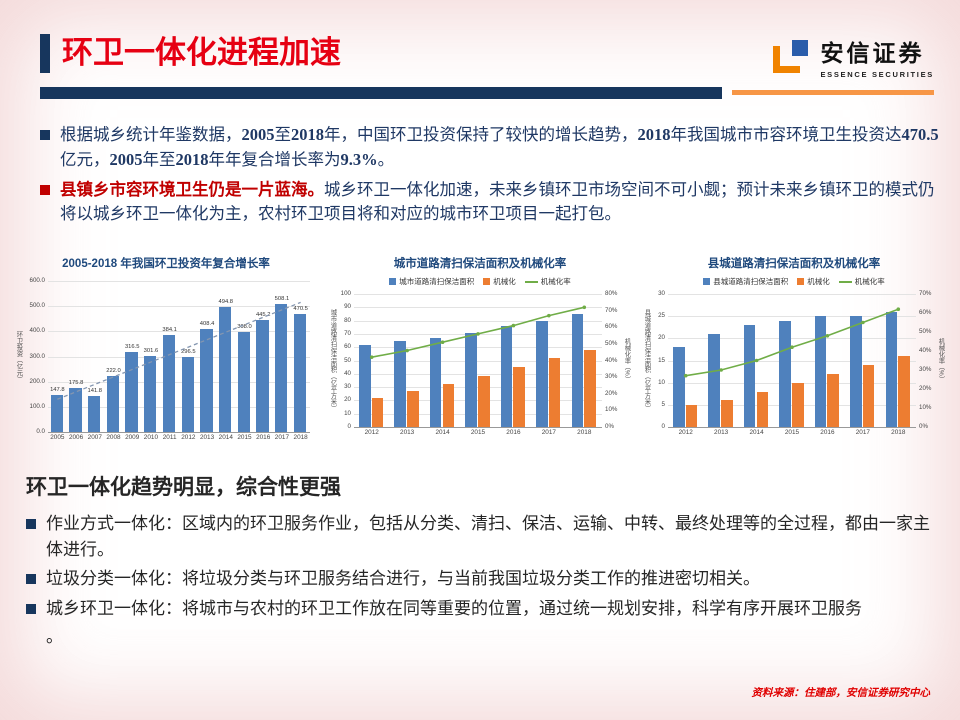 The image size is (960, 720). I want to click on y-axis-tick: 90, so click(347, 307).